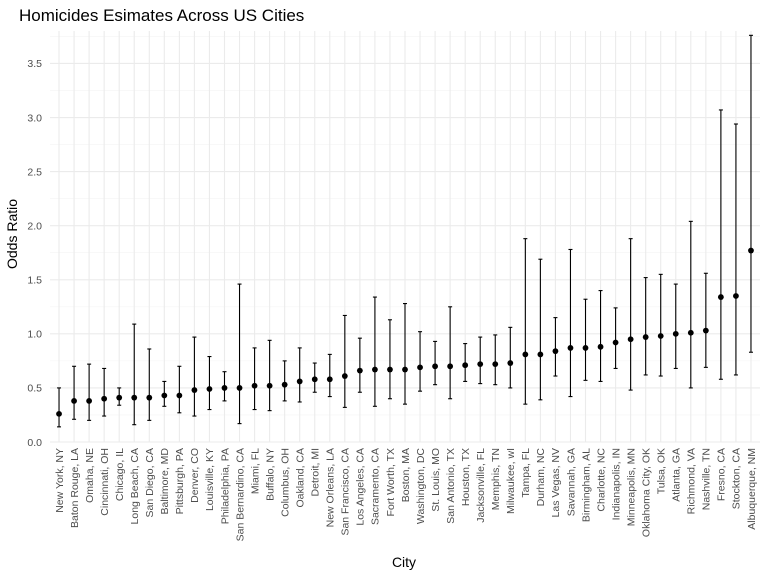  What do you see at coordinates (436, 480) in the screenshot?
I see `x-tick-label: St. Louis, MO` at bounding box center [436, 480].